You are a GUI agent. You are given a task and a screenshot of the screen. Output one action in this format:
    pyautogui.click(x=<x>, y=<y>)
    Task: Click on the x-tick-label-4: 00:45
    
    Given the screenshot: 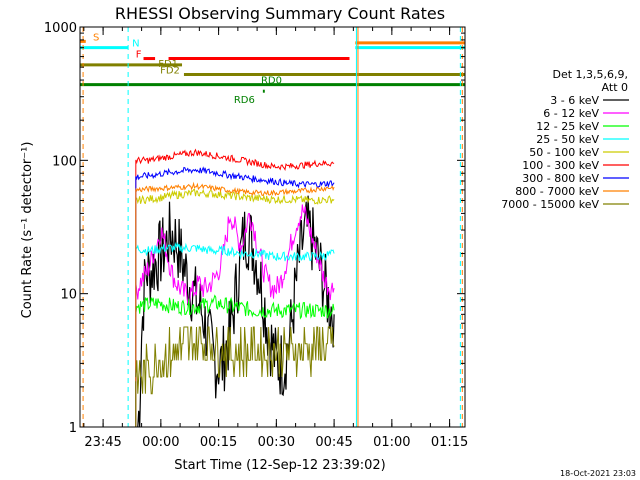 What is the action you would take?
    pyautogui.click(x=333, y=442)
    